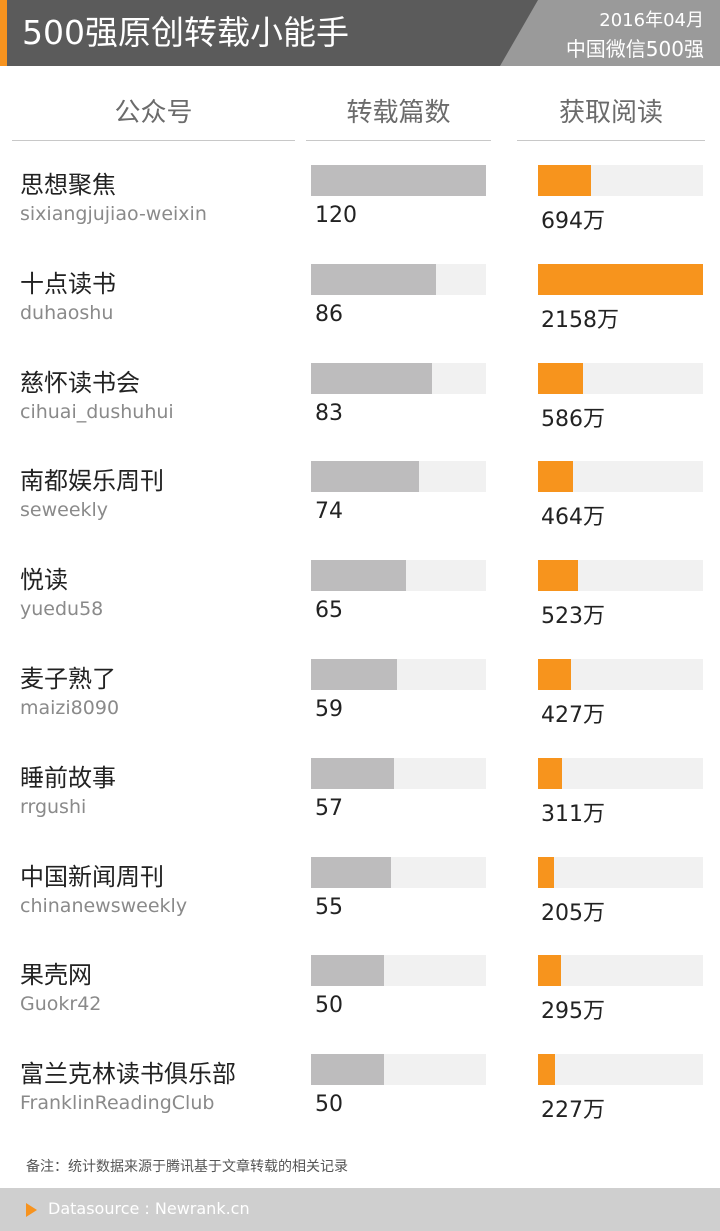  What do you see at coordinates (580, 320) in the screenshot?
I see `reads-value: 2158万` at bounding box center [580, 320].